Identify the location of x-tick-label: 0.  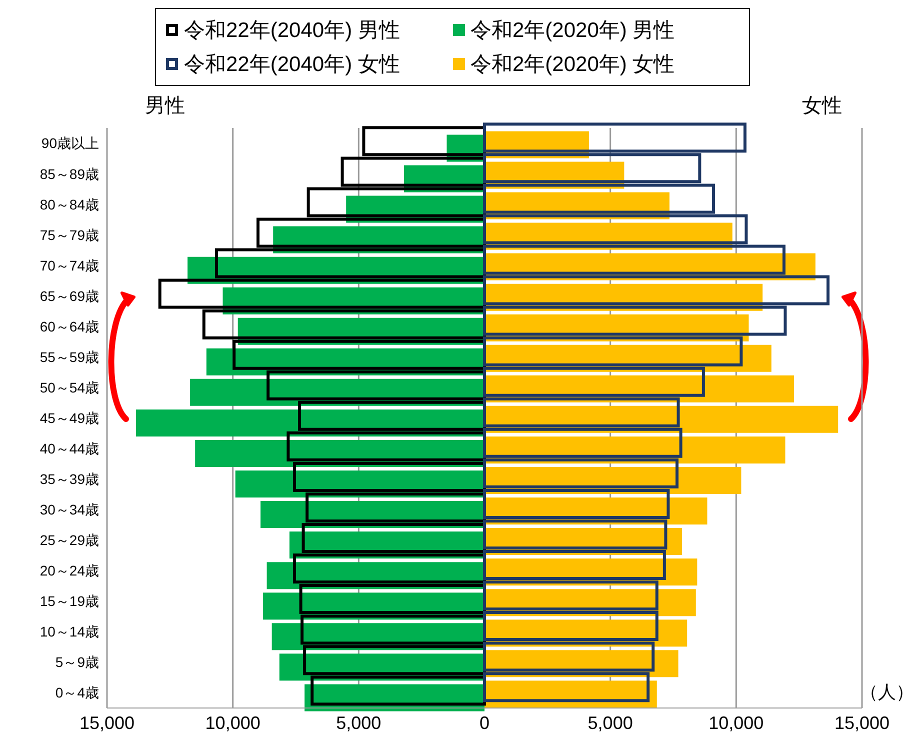
(484, 722).